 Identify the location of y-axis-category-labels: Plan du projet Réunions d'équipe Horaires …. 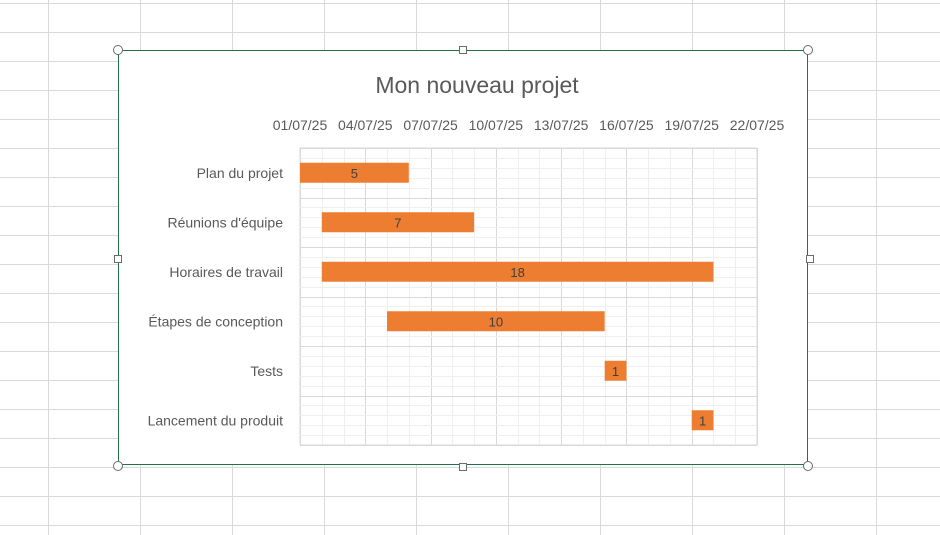
(216, 297).